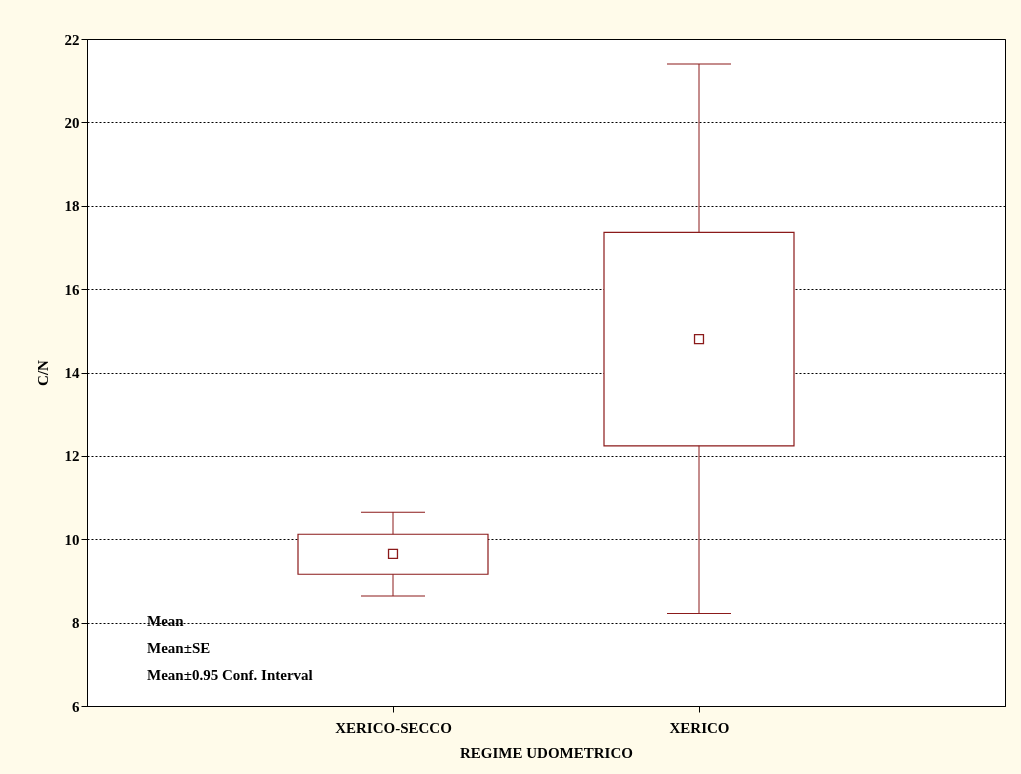 The image size is (1021, 774). I want to click on x-tick-label: XERICO, so click(699, 727).